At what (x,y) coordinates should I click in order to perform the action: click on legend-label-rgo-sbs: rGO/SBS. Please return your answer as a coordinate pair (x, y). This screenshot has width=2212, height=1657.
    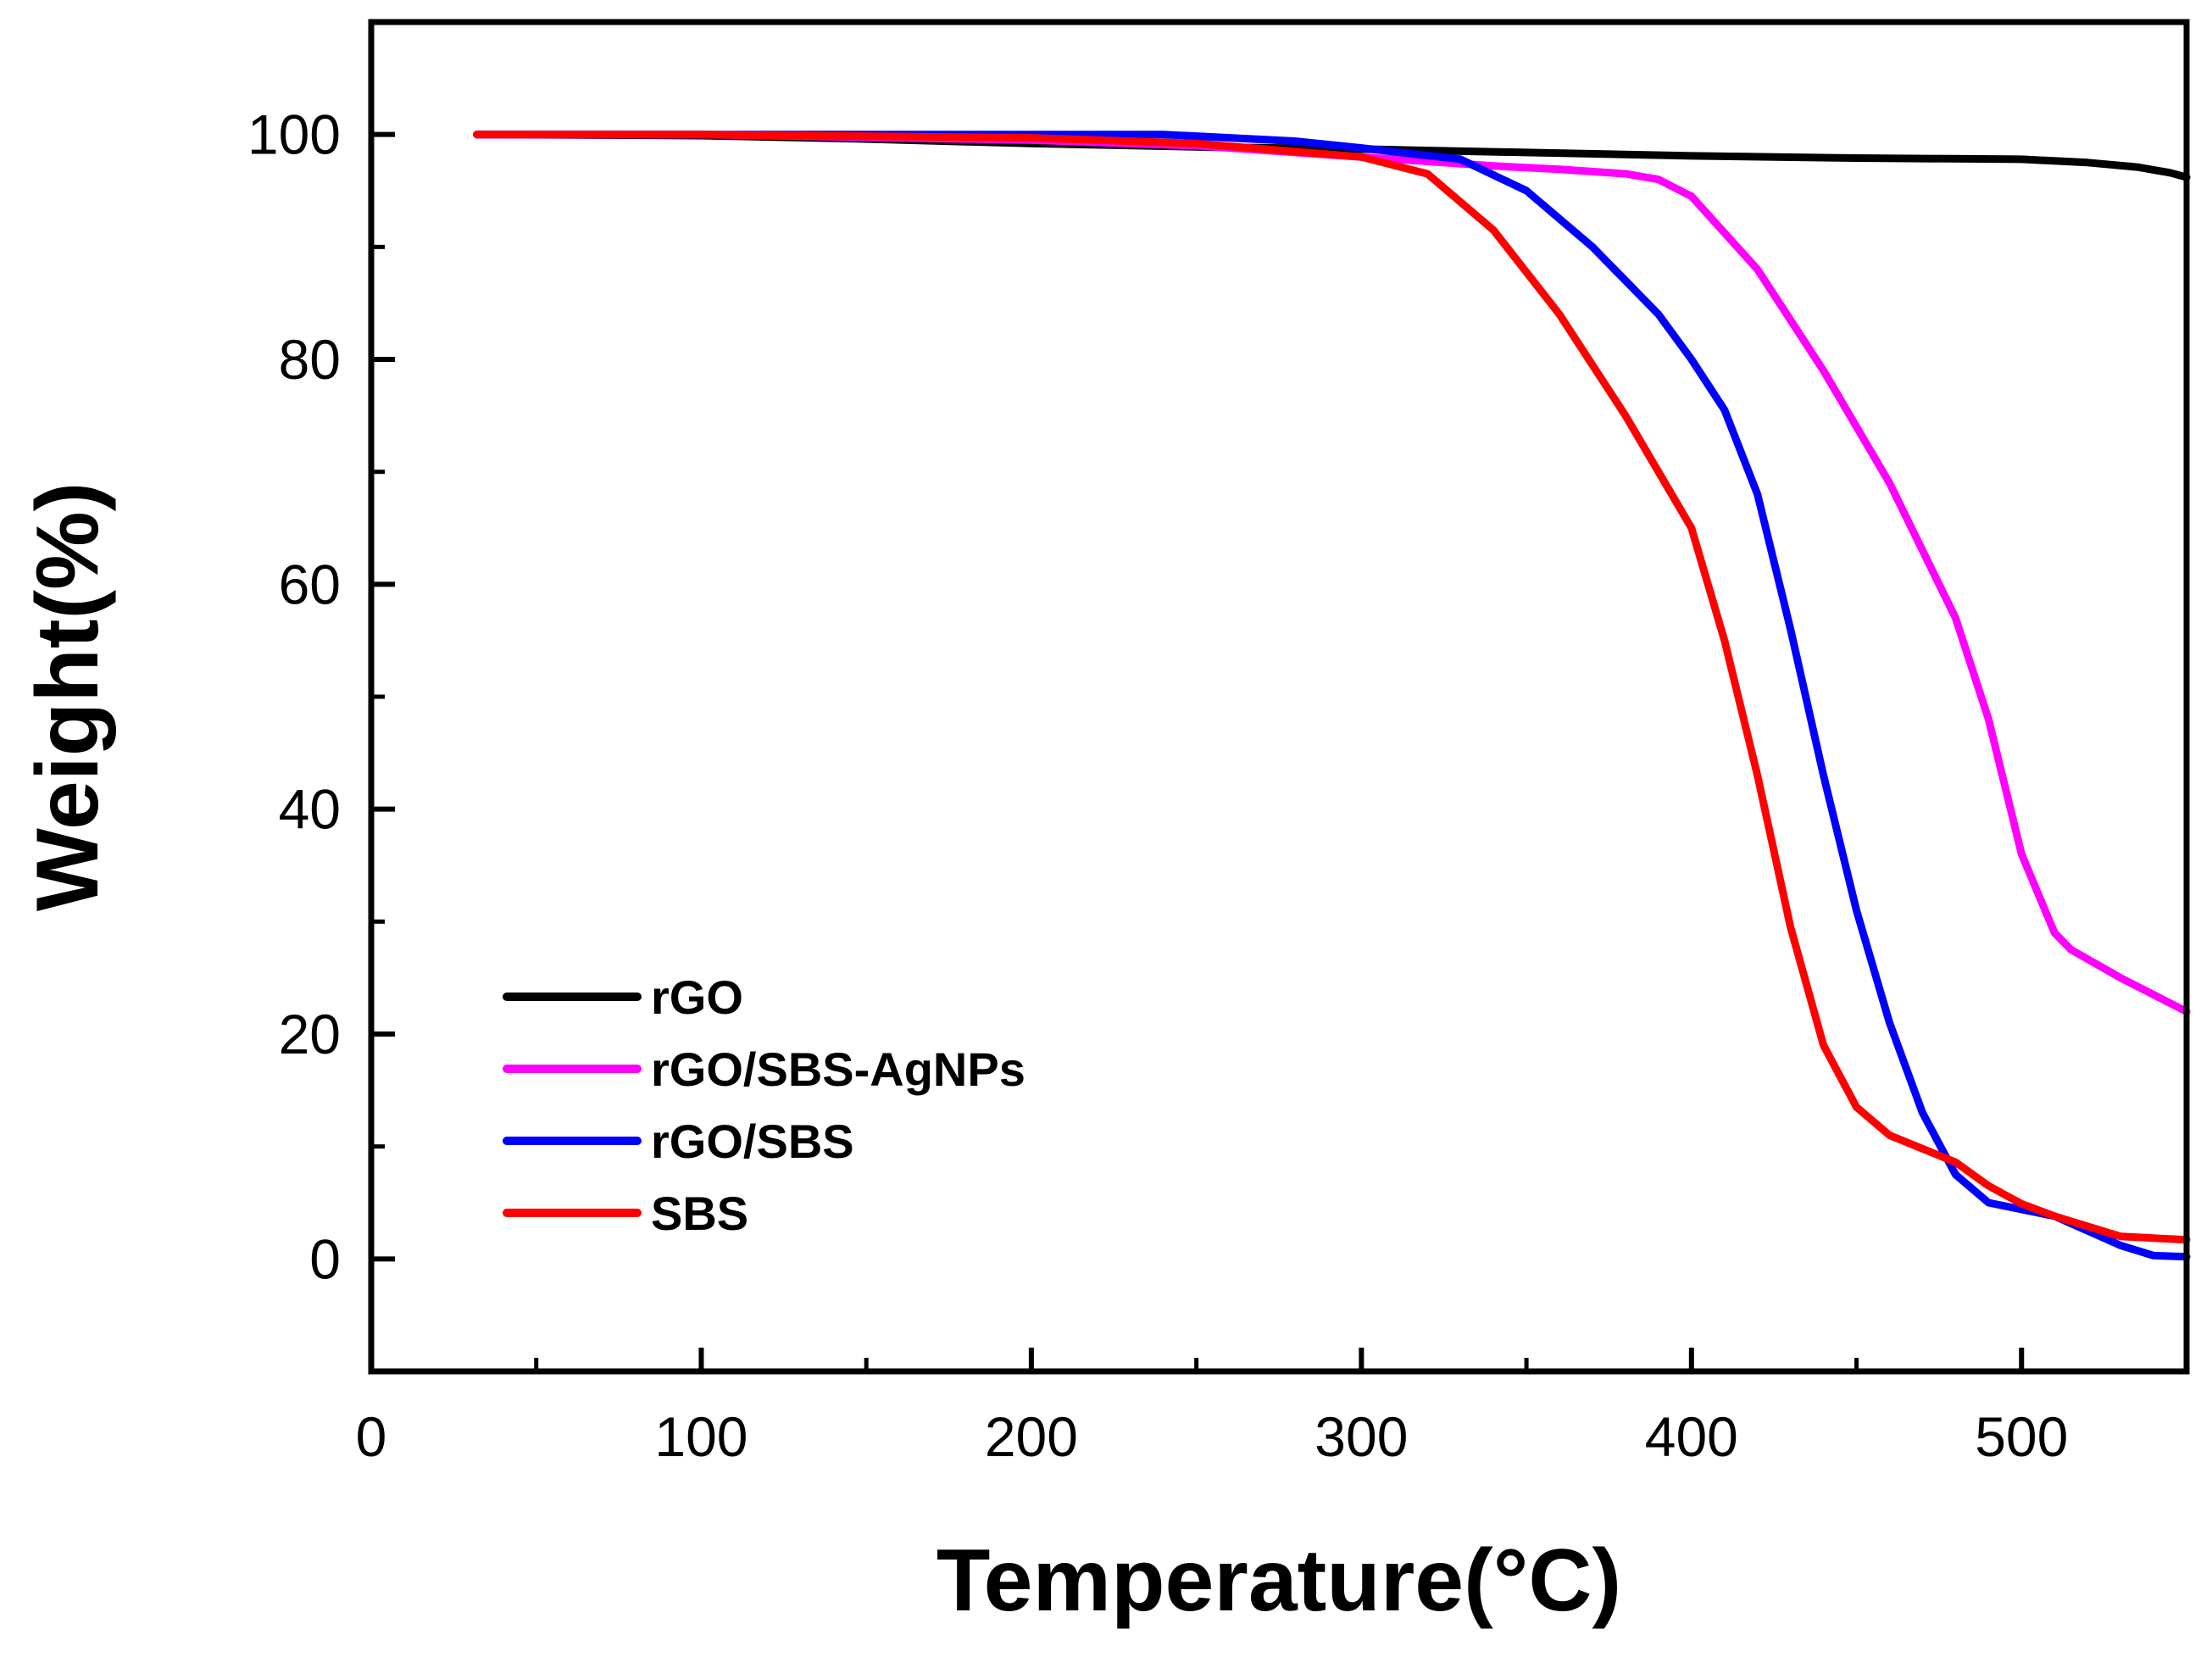
    Looking at the image, I should click on (752, 1141).